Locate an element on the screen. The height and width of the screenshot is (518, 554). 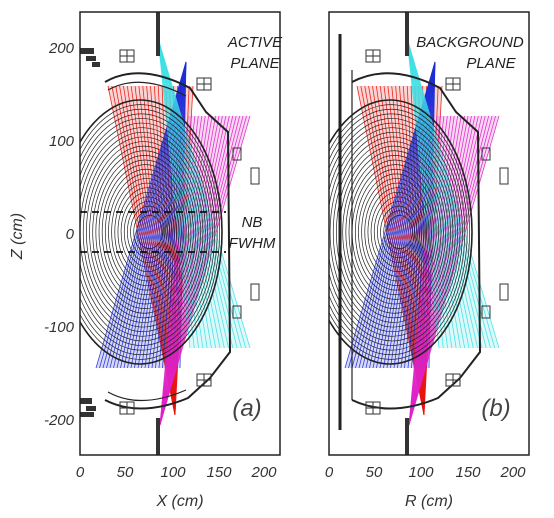
y-axis-label: Z (cm) is located at coordinates (17, 236).